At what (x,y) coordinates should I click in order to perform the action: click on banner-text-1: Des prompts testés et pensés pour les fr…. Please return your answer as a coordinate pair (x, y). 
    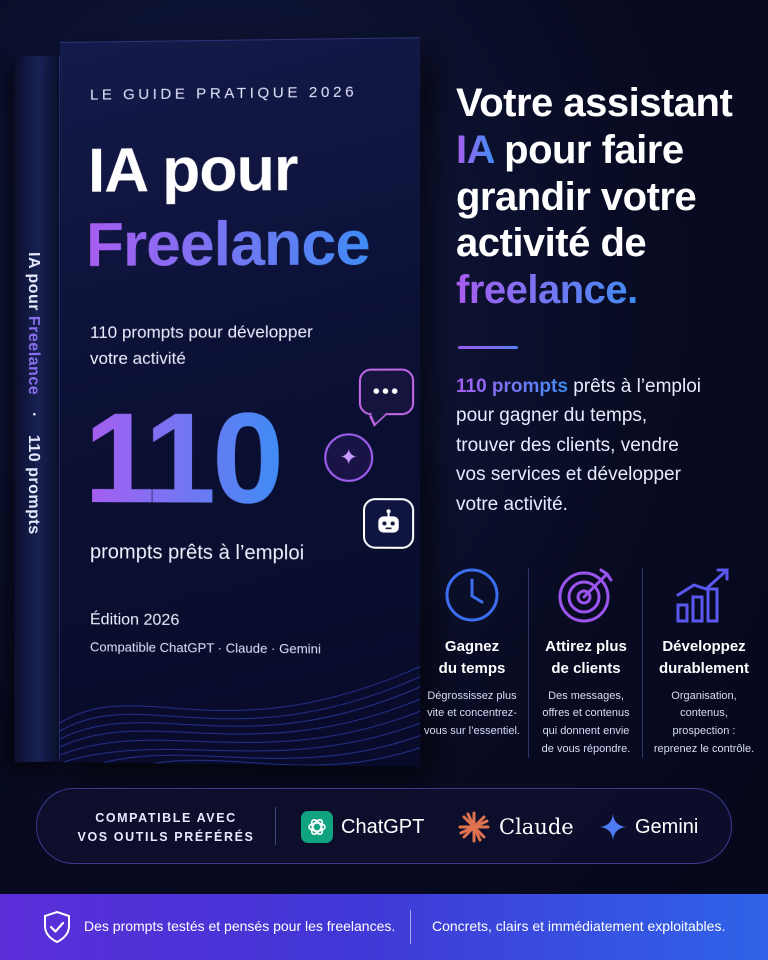
    Looking at the image, I should click on (240, 926).